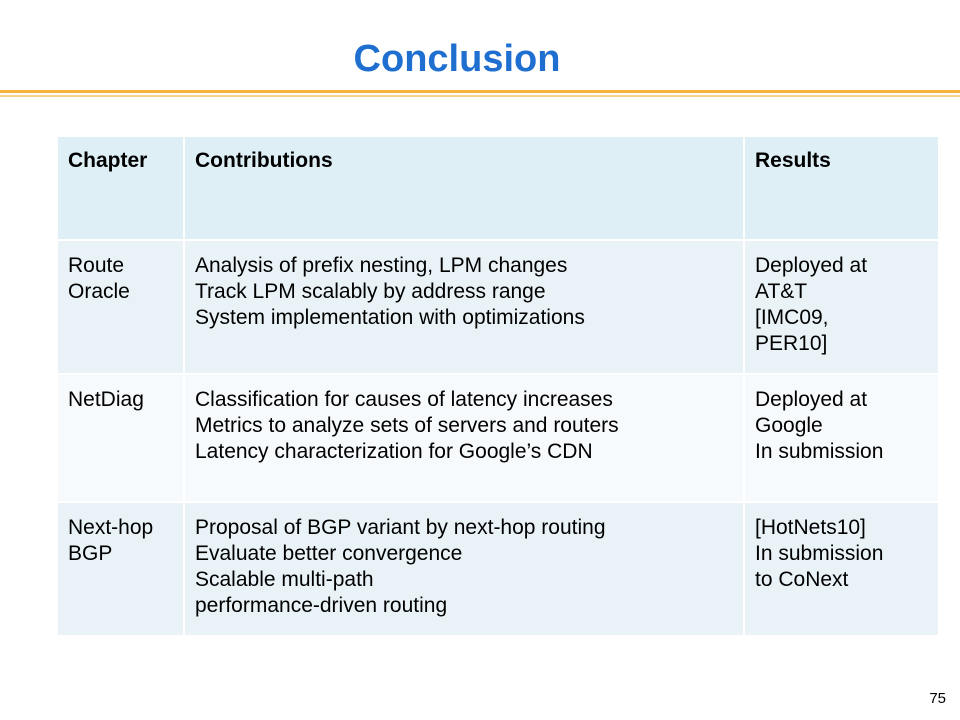  Describe the element at coordinates (802, 579) in the screenshot. I see `result-line: to CoNext` at that location.